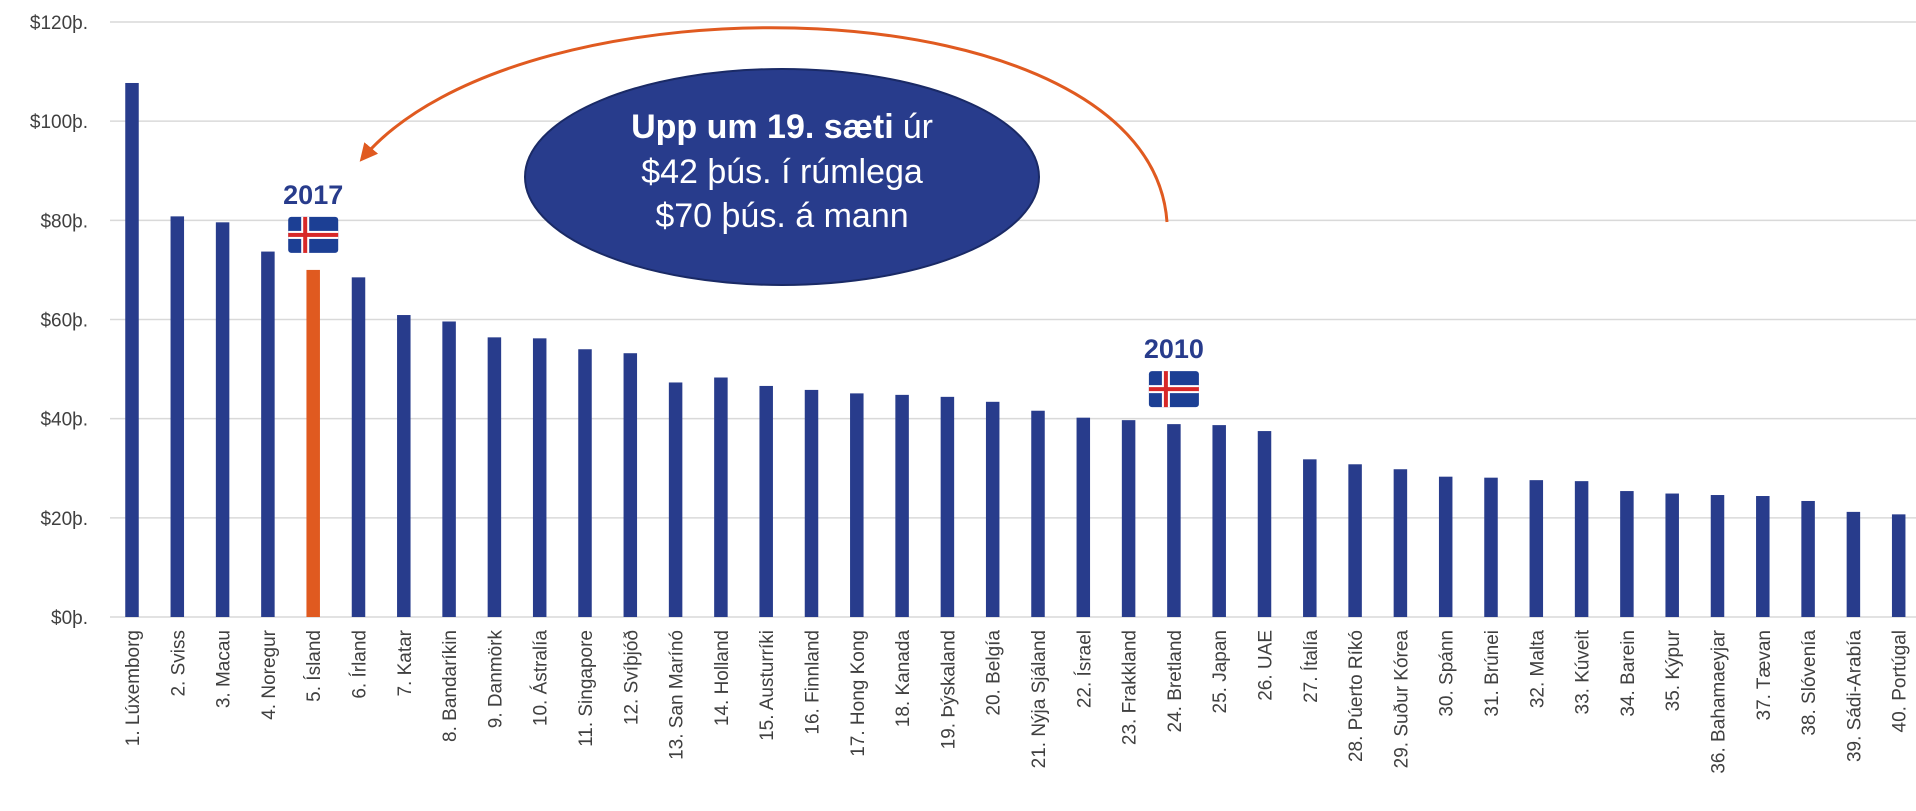  What do you see at coordinates (1809, 683) in the screenshot?
I see `x-tick-label: 38. Slóvenía` at bounding box center [1809, 683].